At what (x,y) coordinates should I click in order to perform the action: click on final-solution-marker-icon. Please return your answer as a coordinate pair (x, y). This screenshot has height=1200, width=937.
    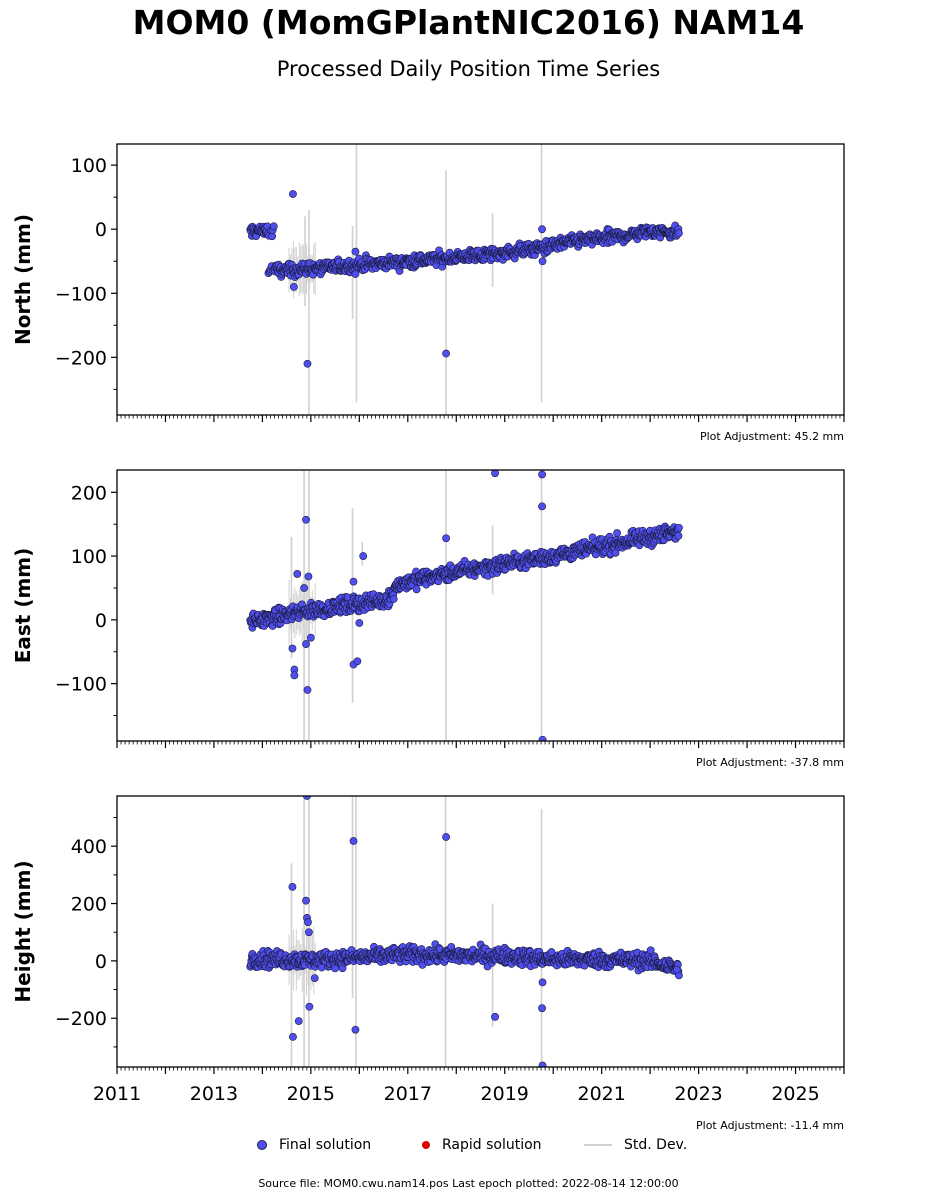
    Looking at the image, I should click on (262, 1145).